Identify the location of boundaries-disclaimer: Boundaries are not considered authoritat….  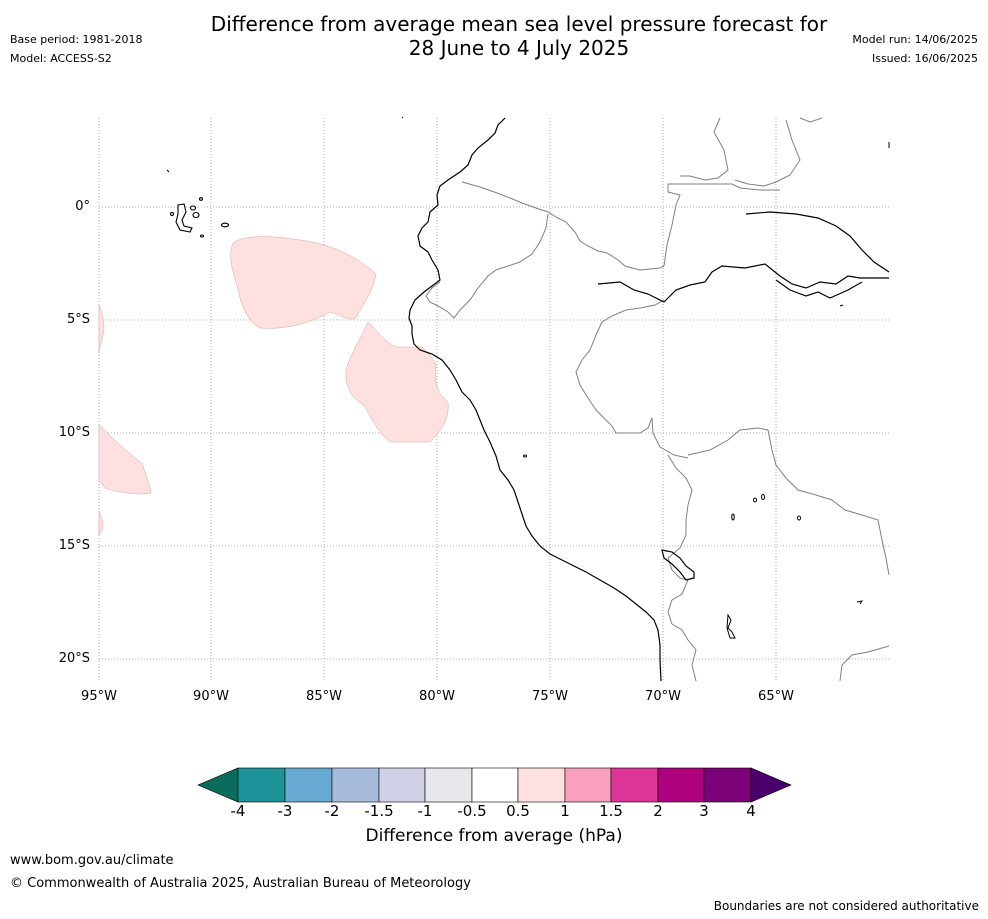
(846, 906).